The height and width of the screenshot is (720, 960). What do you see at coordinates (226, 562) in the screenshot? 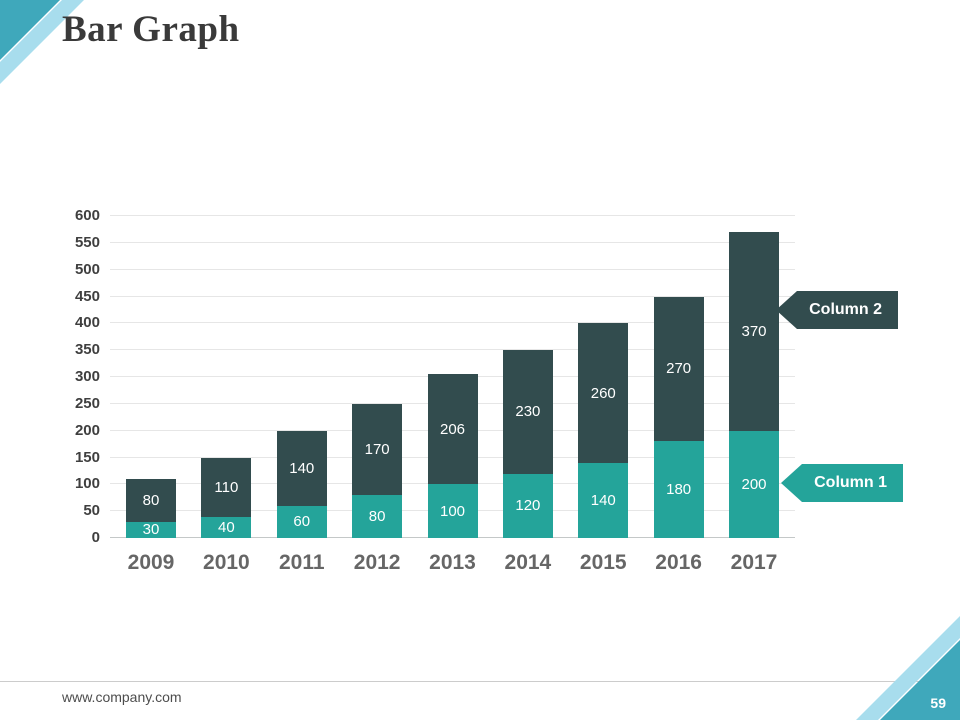
I see `x-axis-label: 2010` at bounding box center [226, 562].